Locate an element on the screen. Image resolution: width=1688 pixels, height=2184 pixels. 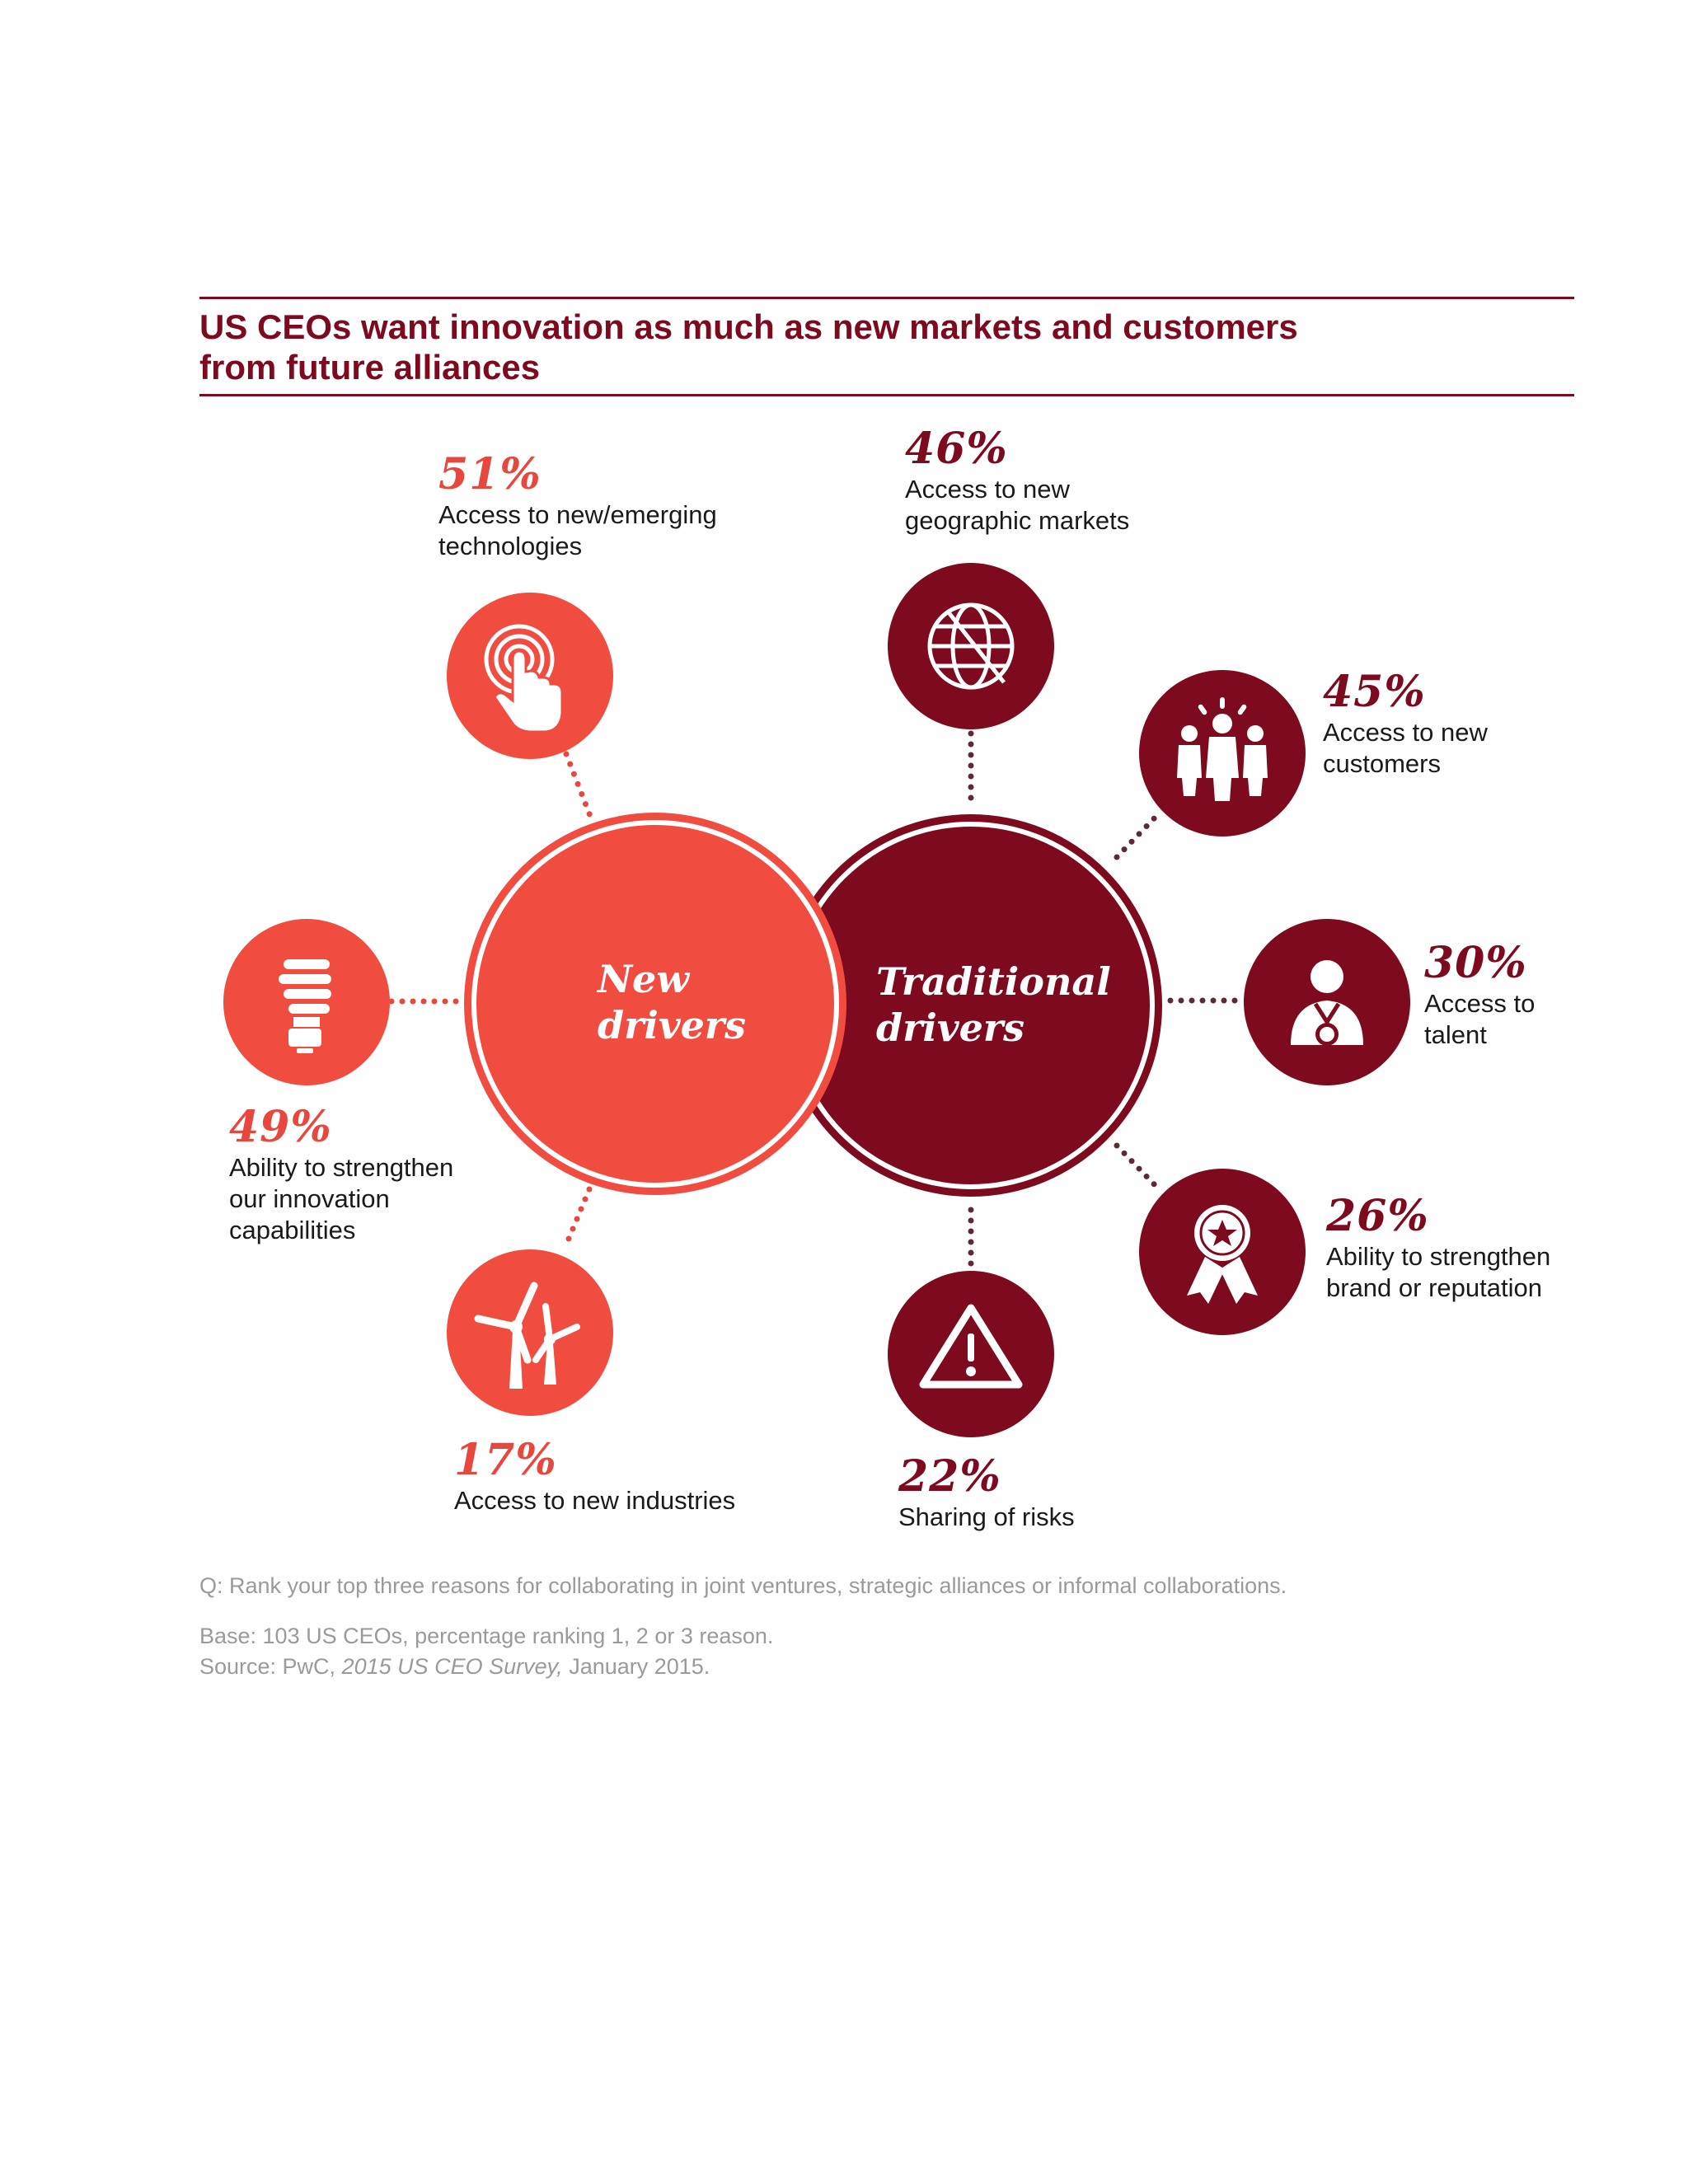
driver-description: Access to new/emerging technologies is located at coordinates (577, 530).